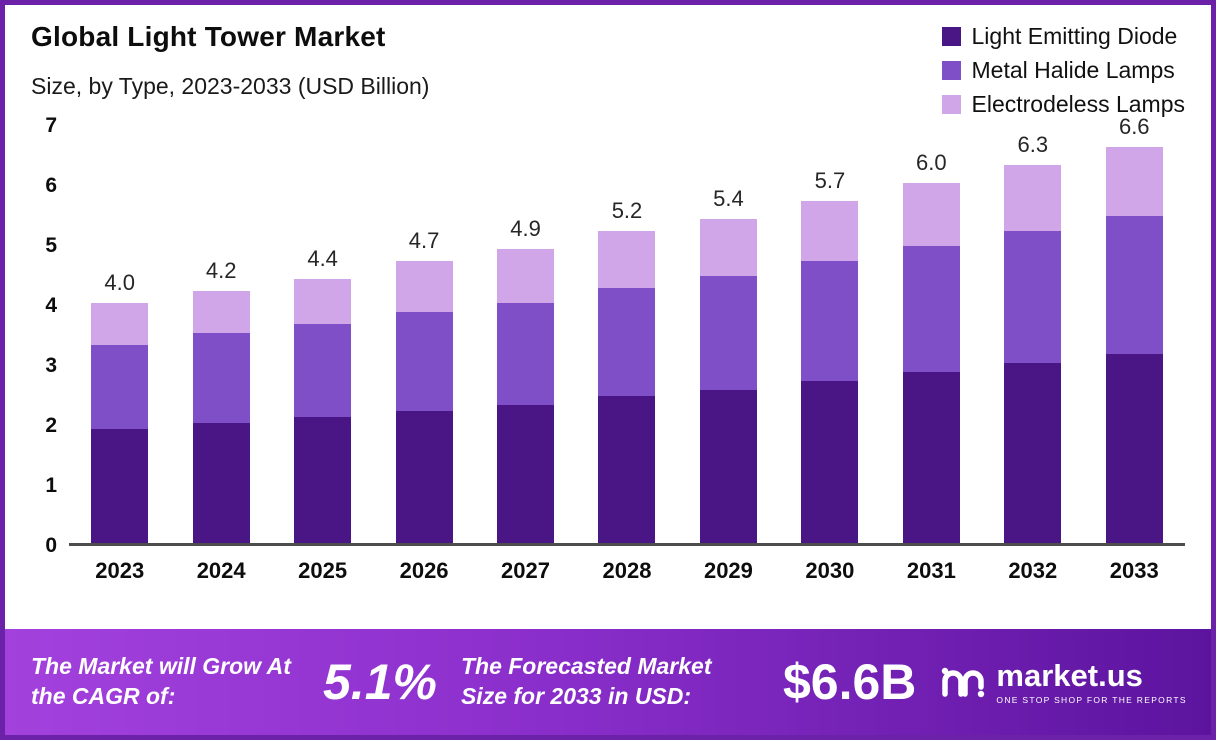 Image resolution: width=1216 pixels, height=740 pixels. I want to click on x-axis-label: 2024, so click(221, 570).